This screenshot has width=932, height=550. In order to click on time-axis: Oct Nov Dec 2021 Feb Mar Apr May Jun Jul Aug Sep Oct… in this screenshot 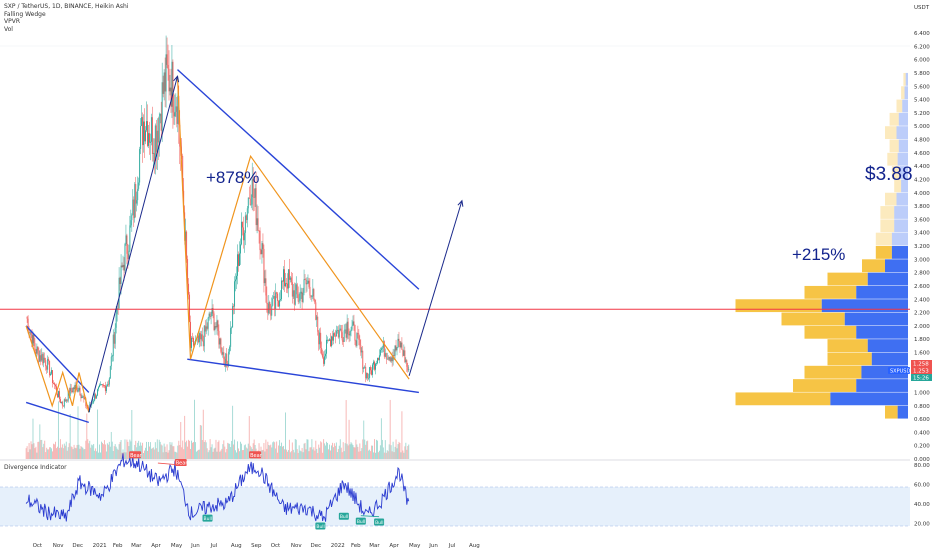, I will do `click(256, 546)`.